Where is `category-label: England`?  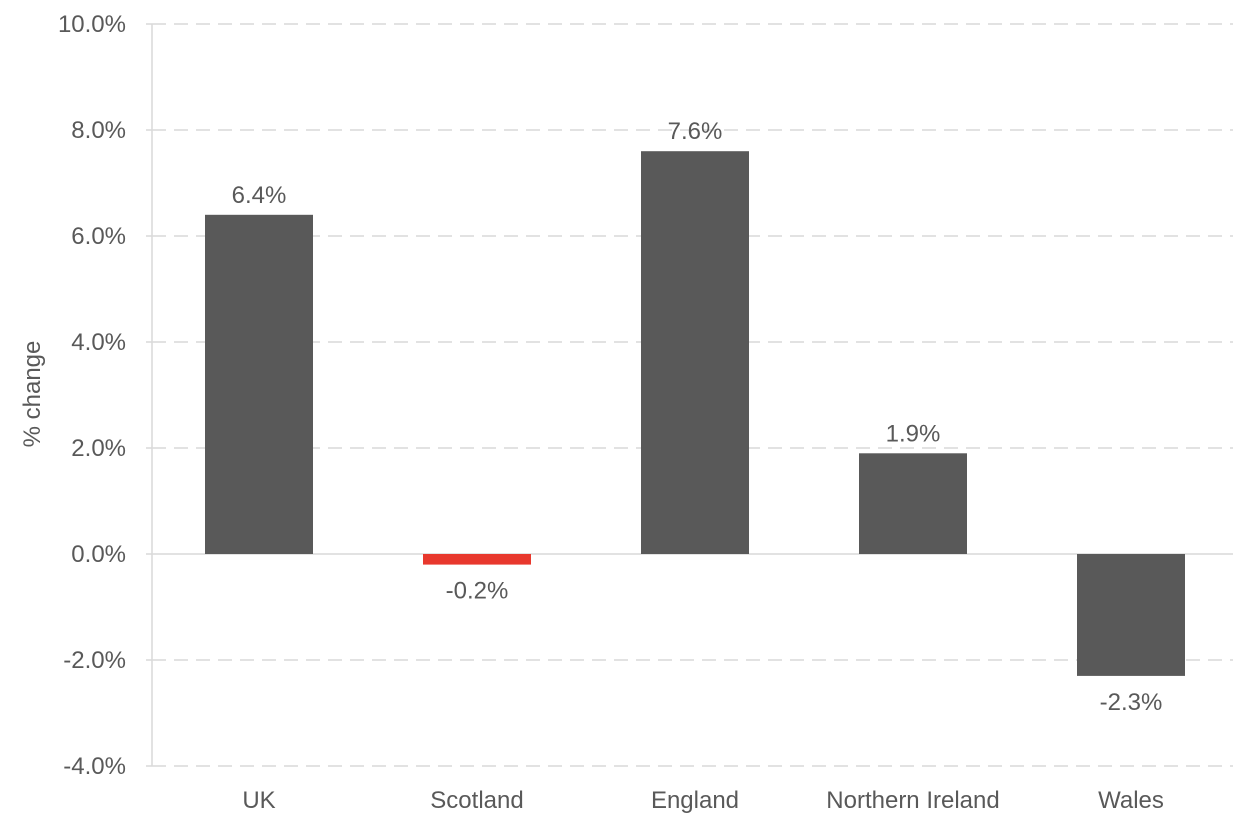 category-label: England is located at coordinates (695, 800).